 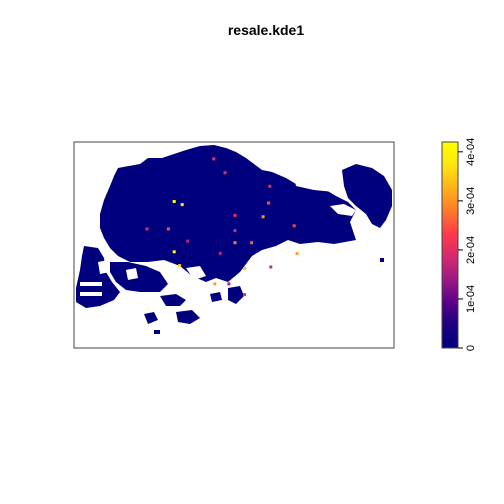 I want to click on channel-river, so click(x=343, y=210).